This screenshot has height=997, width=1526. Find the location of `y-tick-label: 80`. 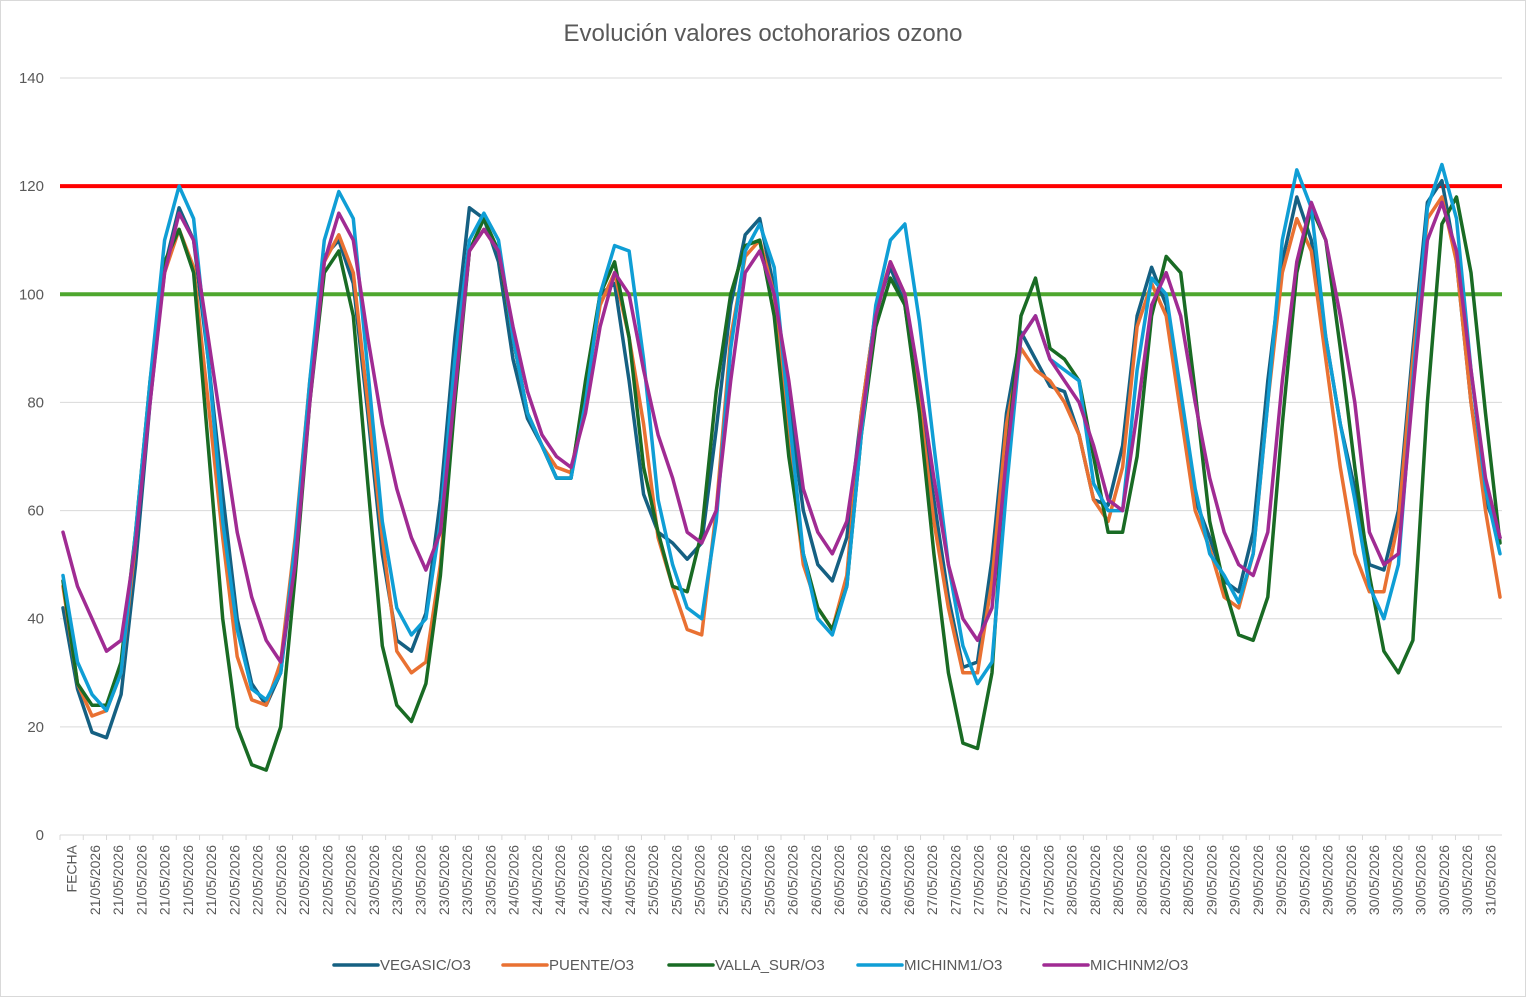

y-tick-label: 80 is located at coordinates (35, 402).